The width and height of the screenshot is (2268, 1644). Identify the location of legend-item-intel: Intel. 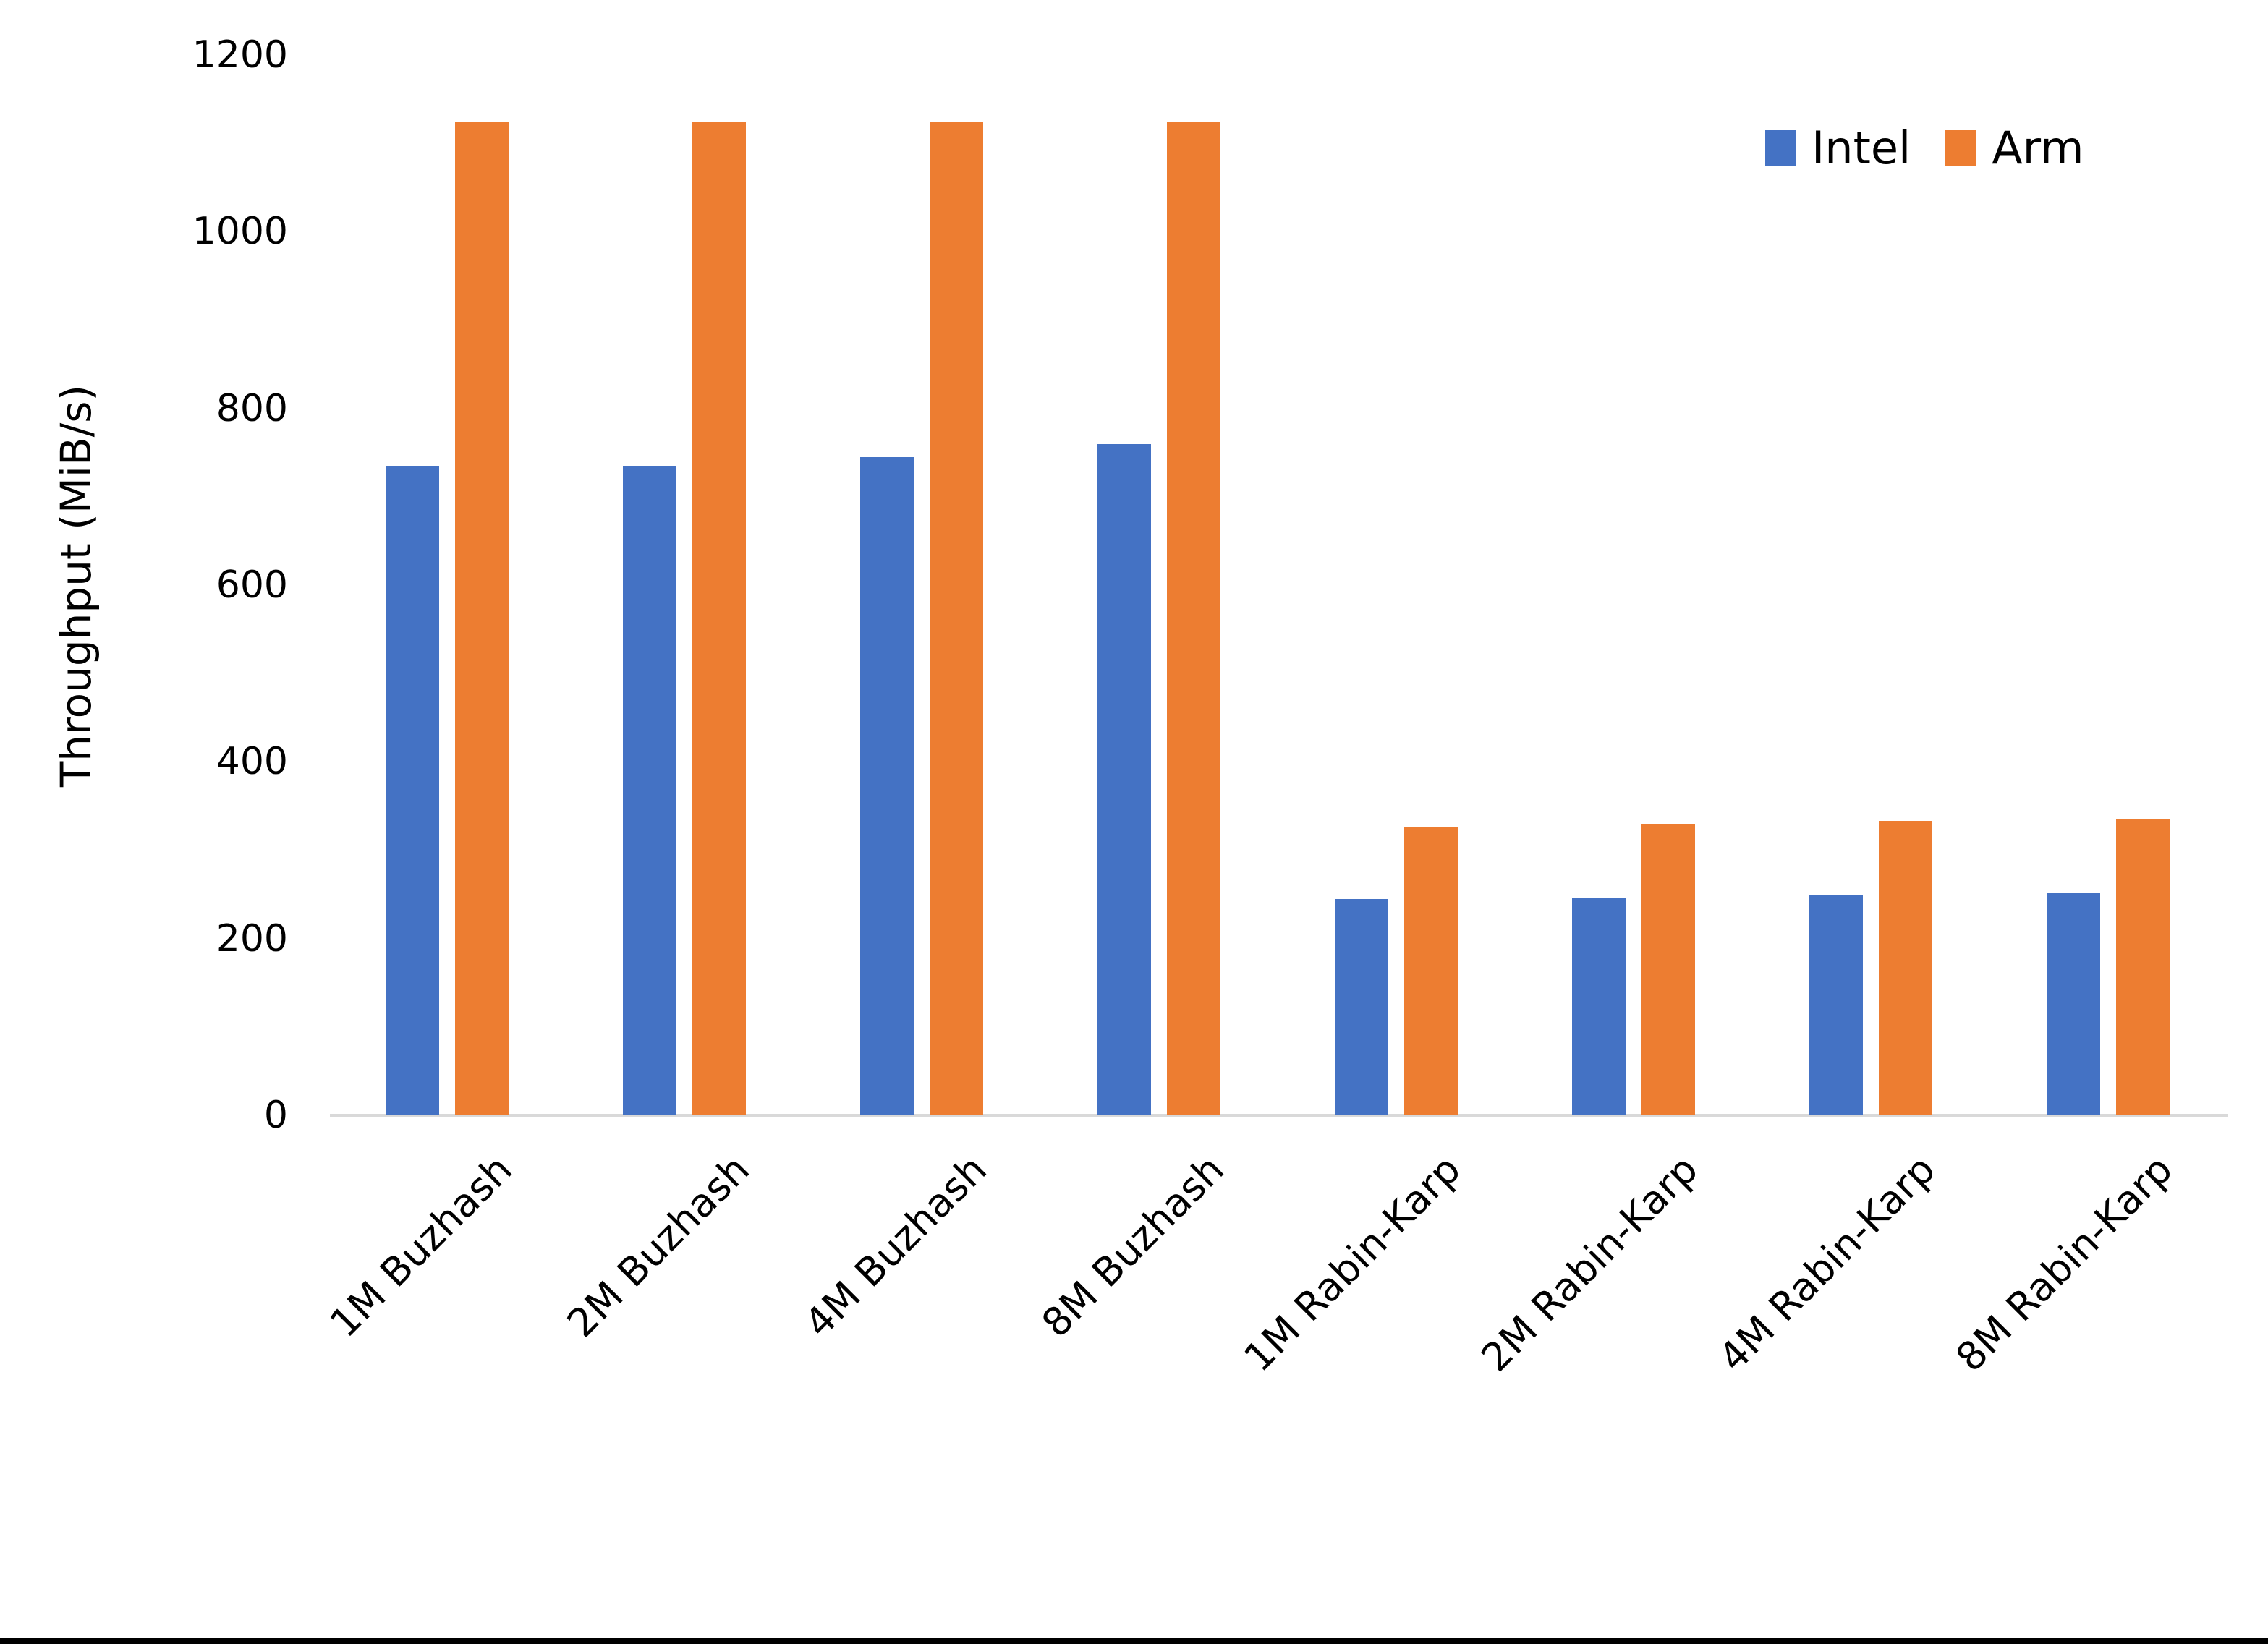
(1838, 148).